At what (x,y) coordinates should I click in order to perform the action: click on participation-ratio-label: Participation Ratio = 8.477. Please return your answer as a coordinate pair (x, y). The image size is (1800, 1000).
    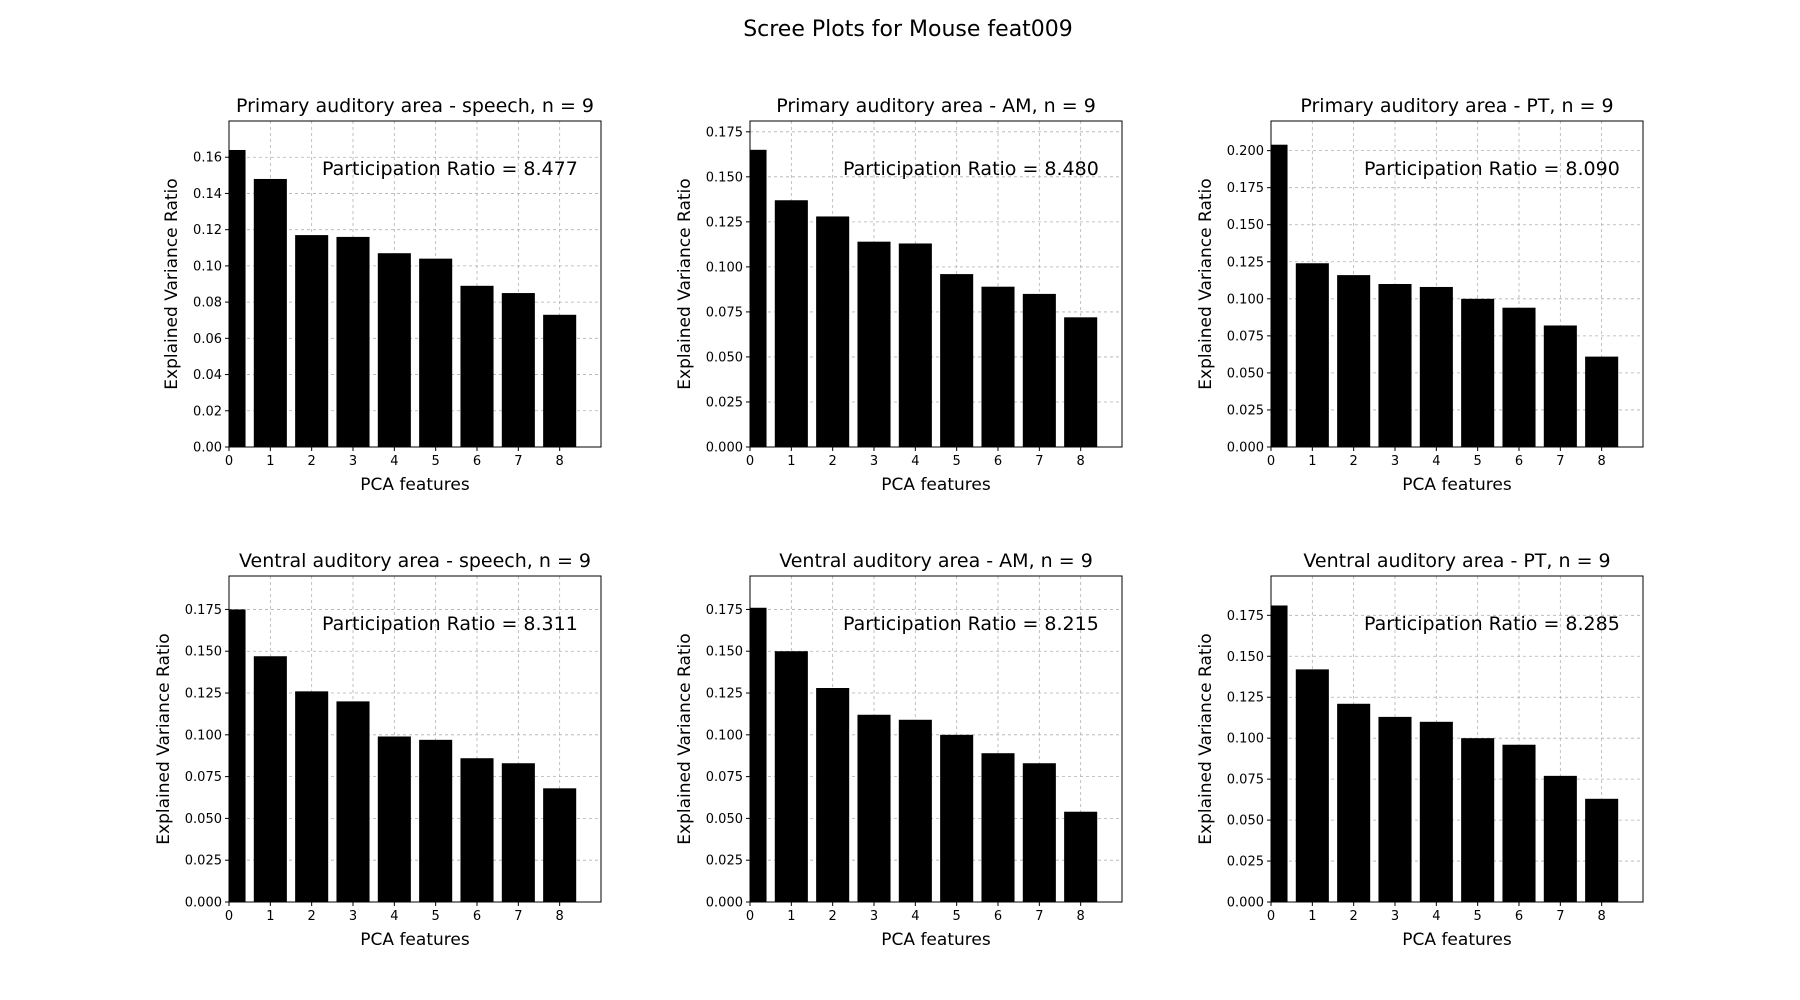
    Looking at the image, I should click on (450, 169).